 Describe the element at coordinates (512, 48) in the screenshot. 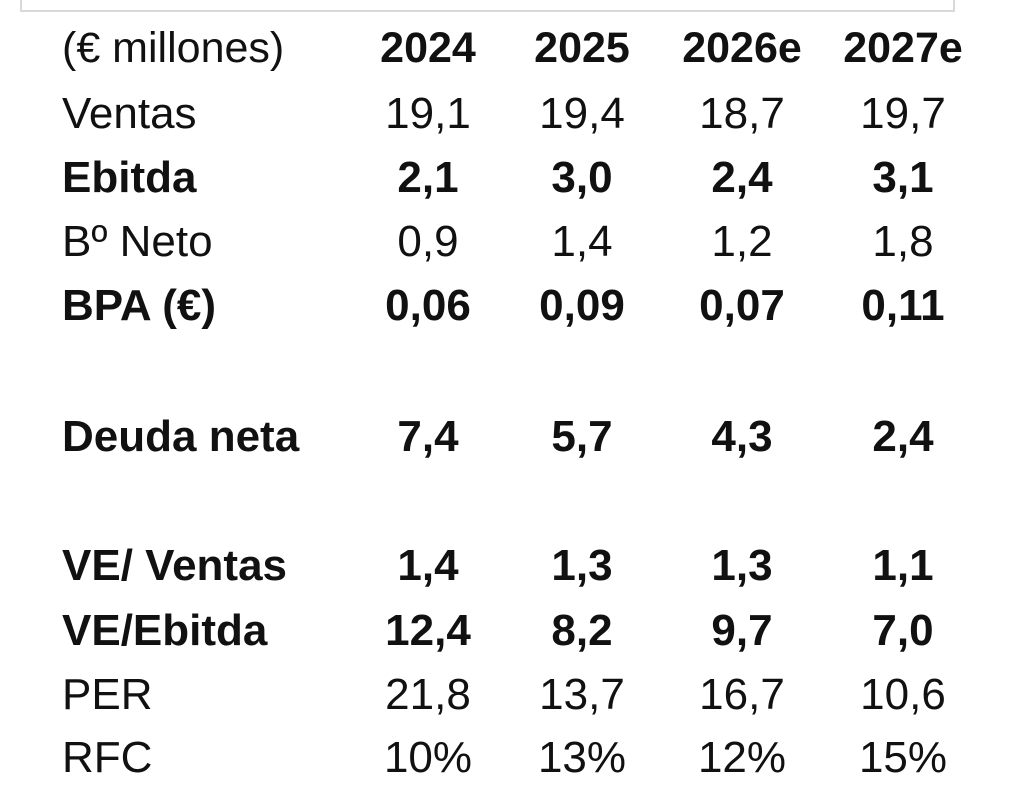

I see `table-header-row: (€ millones) 2024 2025 2026e 2027e` at that location.